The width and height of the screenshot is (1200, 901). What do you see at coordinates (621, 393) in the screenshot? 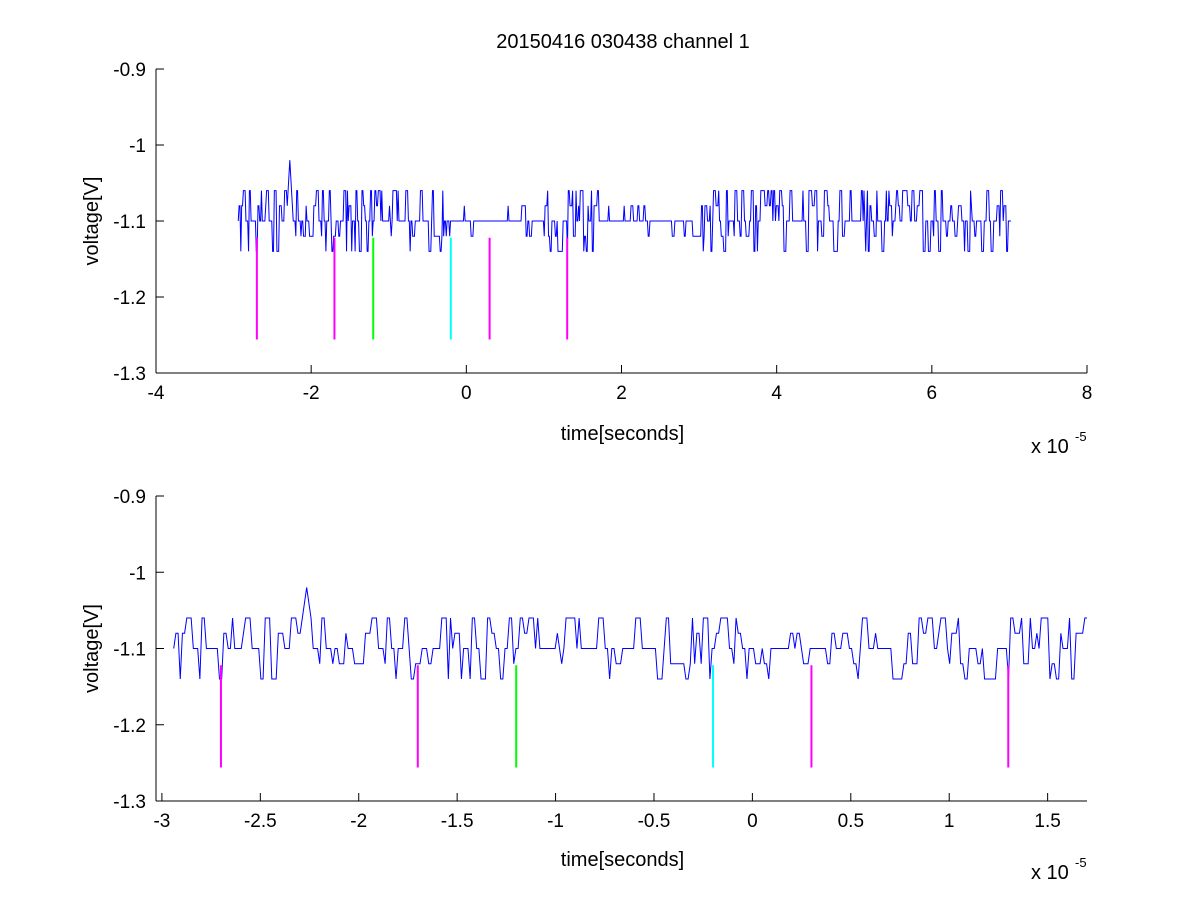
I see `x-tick-label: 2` at bounding box center [621, 393].